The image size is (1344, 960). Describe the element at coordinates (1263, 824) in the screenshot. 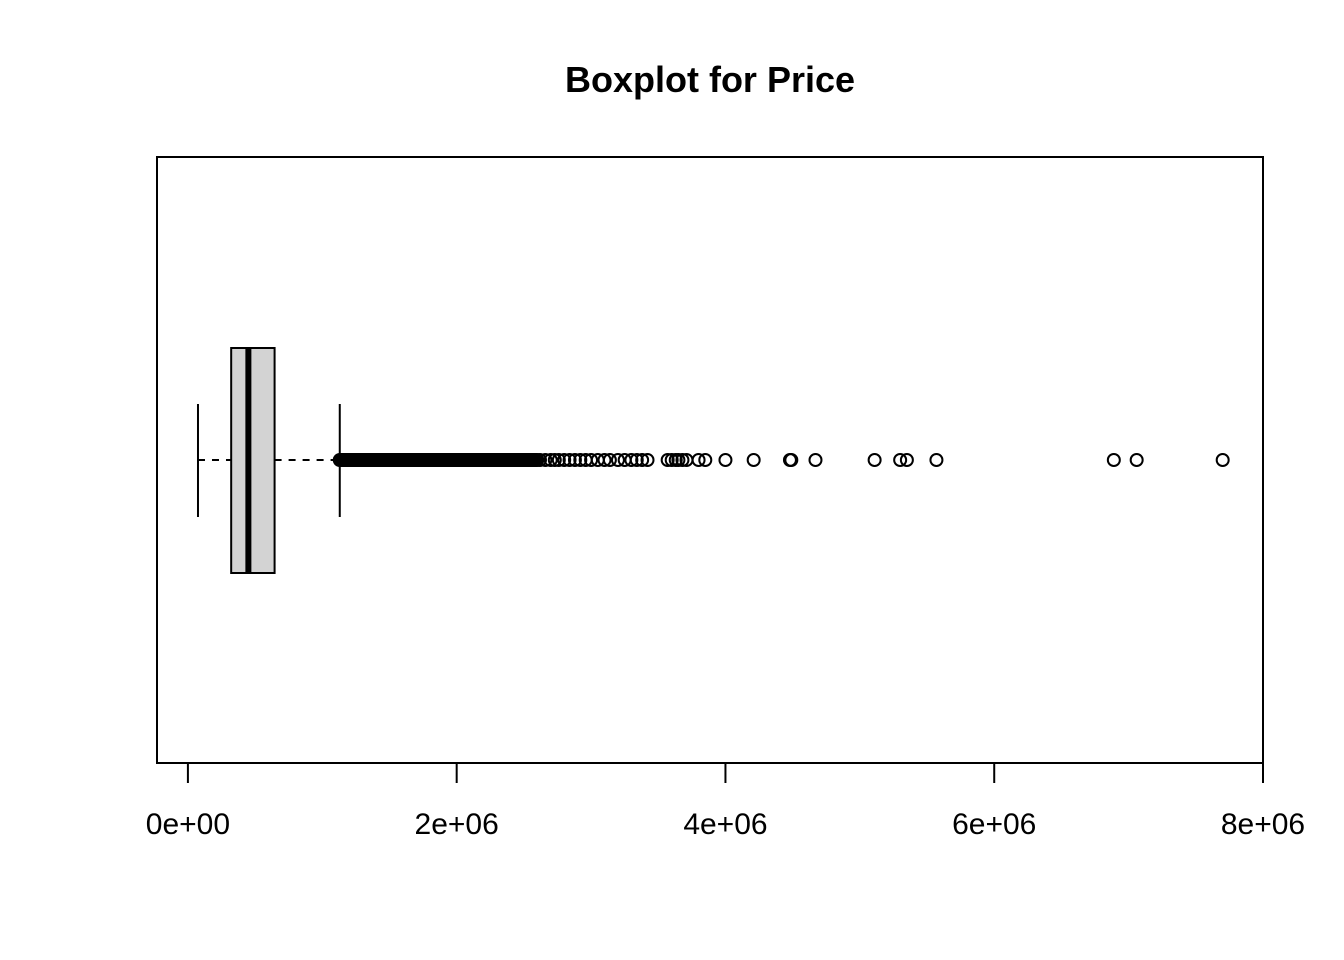

I see `x-tick-label: 8e+06` at that location.